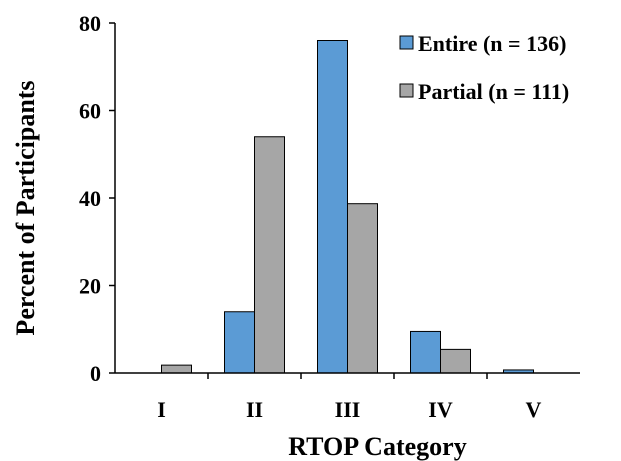 The width and height of the screenshot is (621, 461). What do you see at coordinates (90, 23) in the screenshot?
I see `y-tick-label: 80` at bounding box center [90, 23].